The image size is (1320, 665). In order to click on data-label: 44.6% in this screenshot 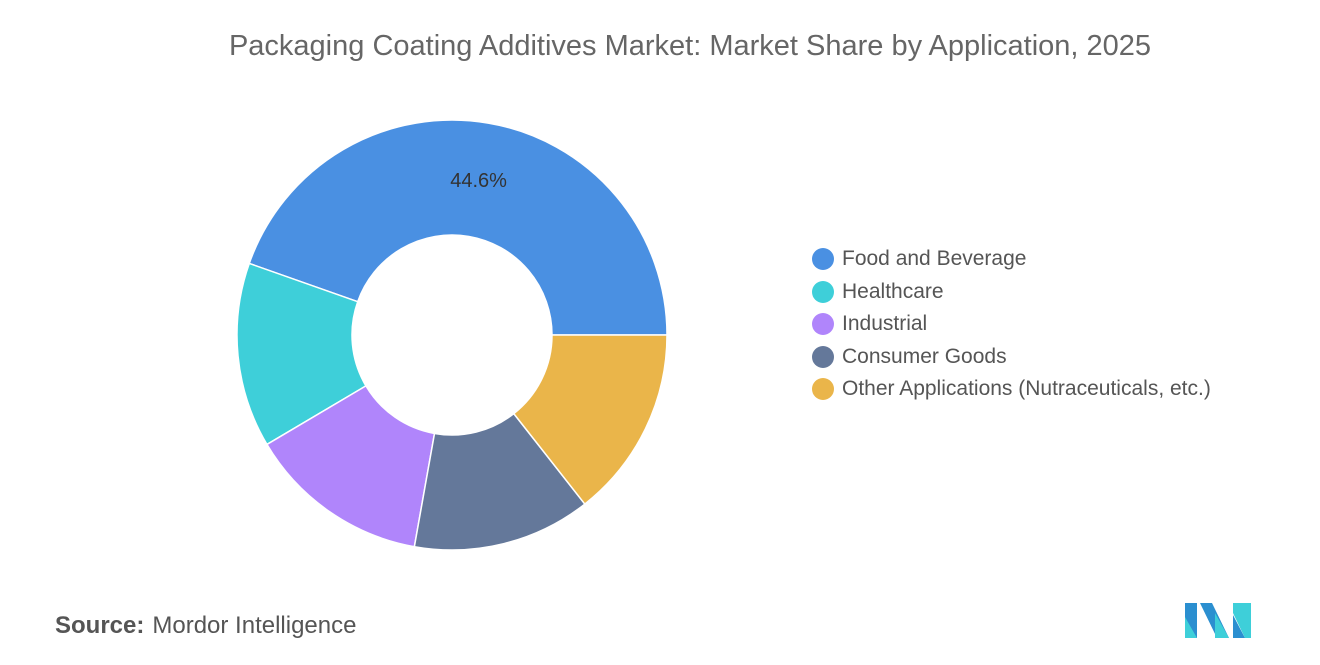, I will do `click(478, 181)`.